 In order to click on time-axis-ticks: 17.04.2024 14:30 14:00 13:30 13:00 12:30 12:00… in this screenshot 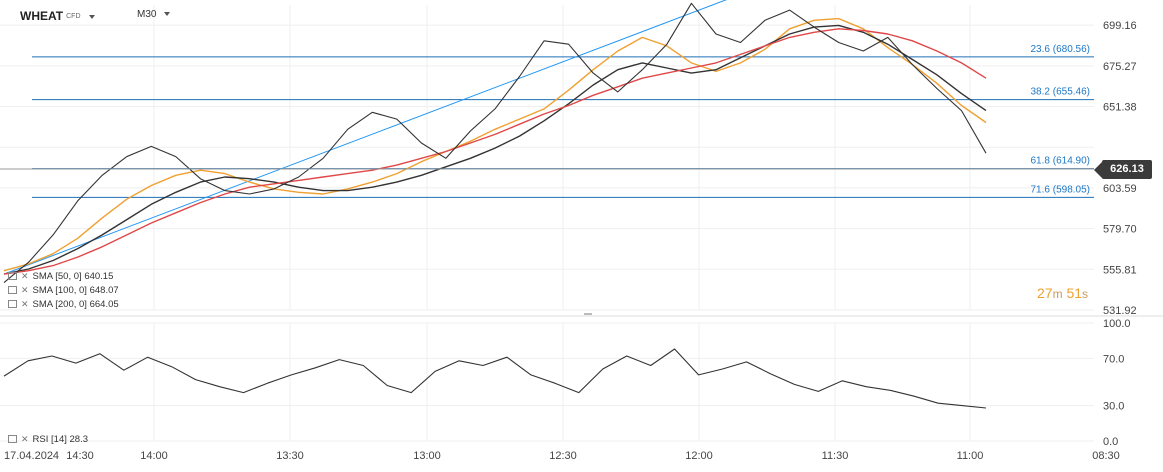, I will do `click(562, 456)`.